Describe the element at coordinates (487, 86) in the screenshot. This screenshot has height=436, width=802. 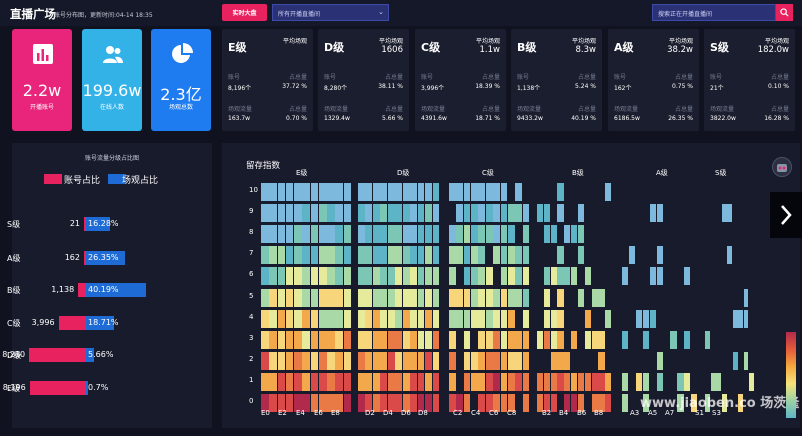
I see `account-share-value: 18.39 %` at that location.